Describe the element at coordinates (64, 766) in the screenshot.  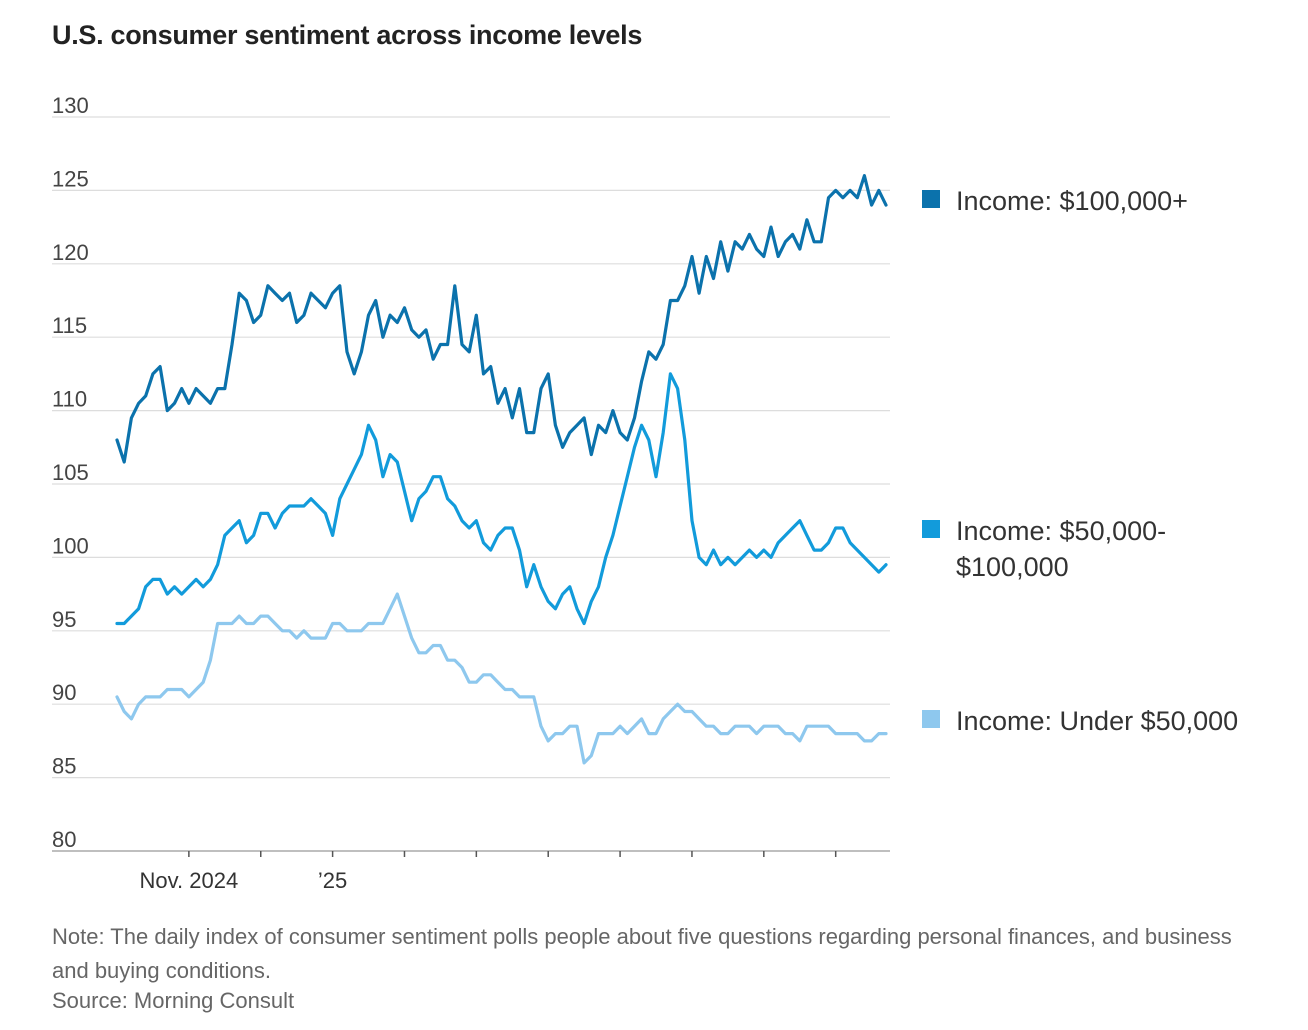
I see `y-tick-label-85: 85` at that location.